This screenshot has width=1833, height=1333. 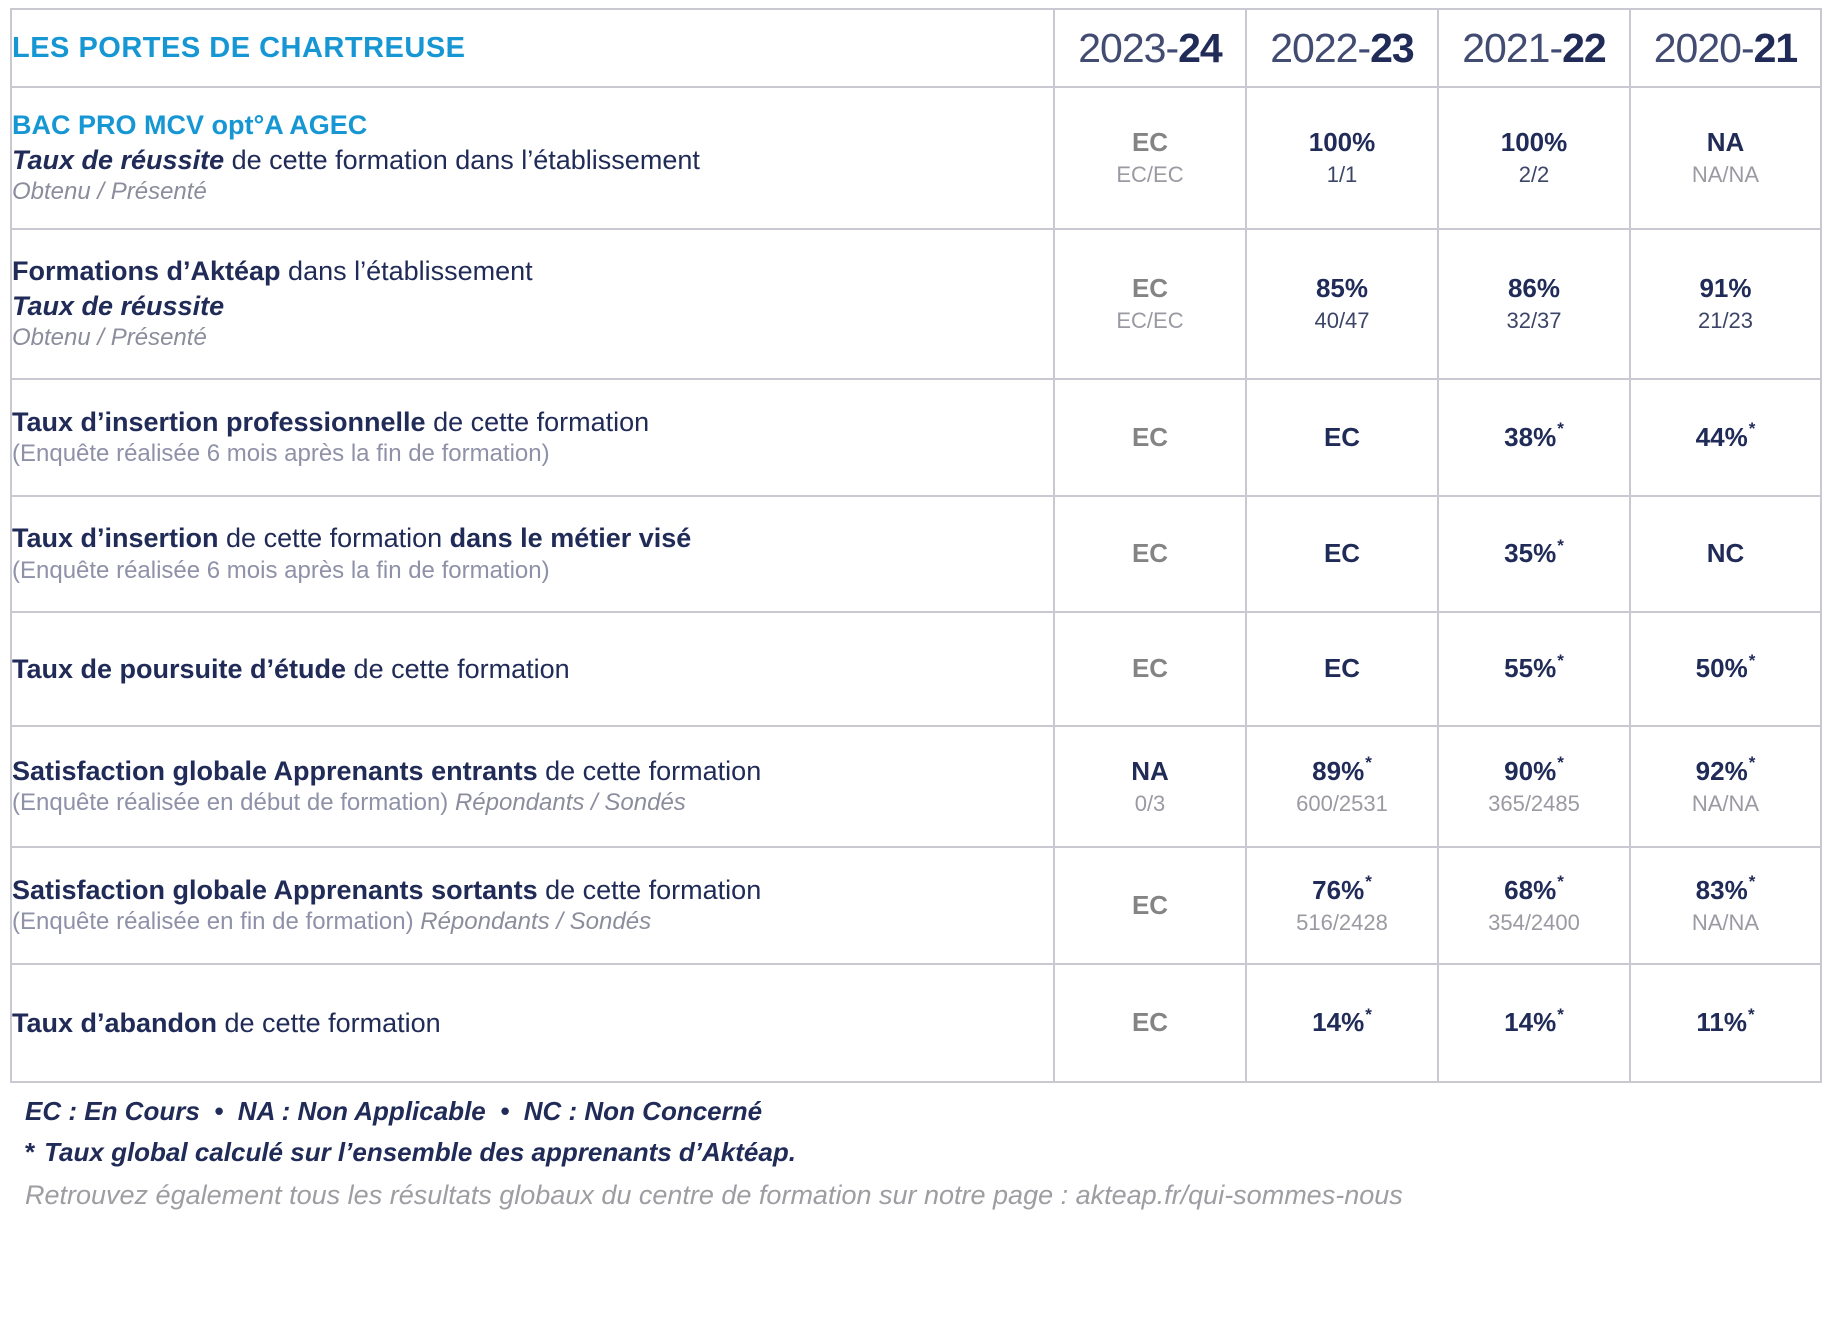 What do you see at coordinates (1534, 437) in the screenshot?
I see `value-cell: 38%*` at bounding box center [1534, 437].